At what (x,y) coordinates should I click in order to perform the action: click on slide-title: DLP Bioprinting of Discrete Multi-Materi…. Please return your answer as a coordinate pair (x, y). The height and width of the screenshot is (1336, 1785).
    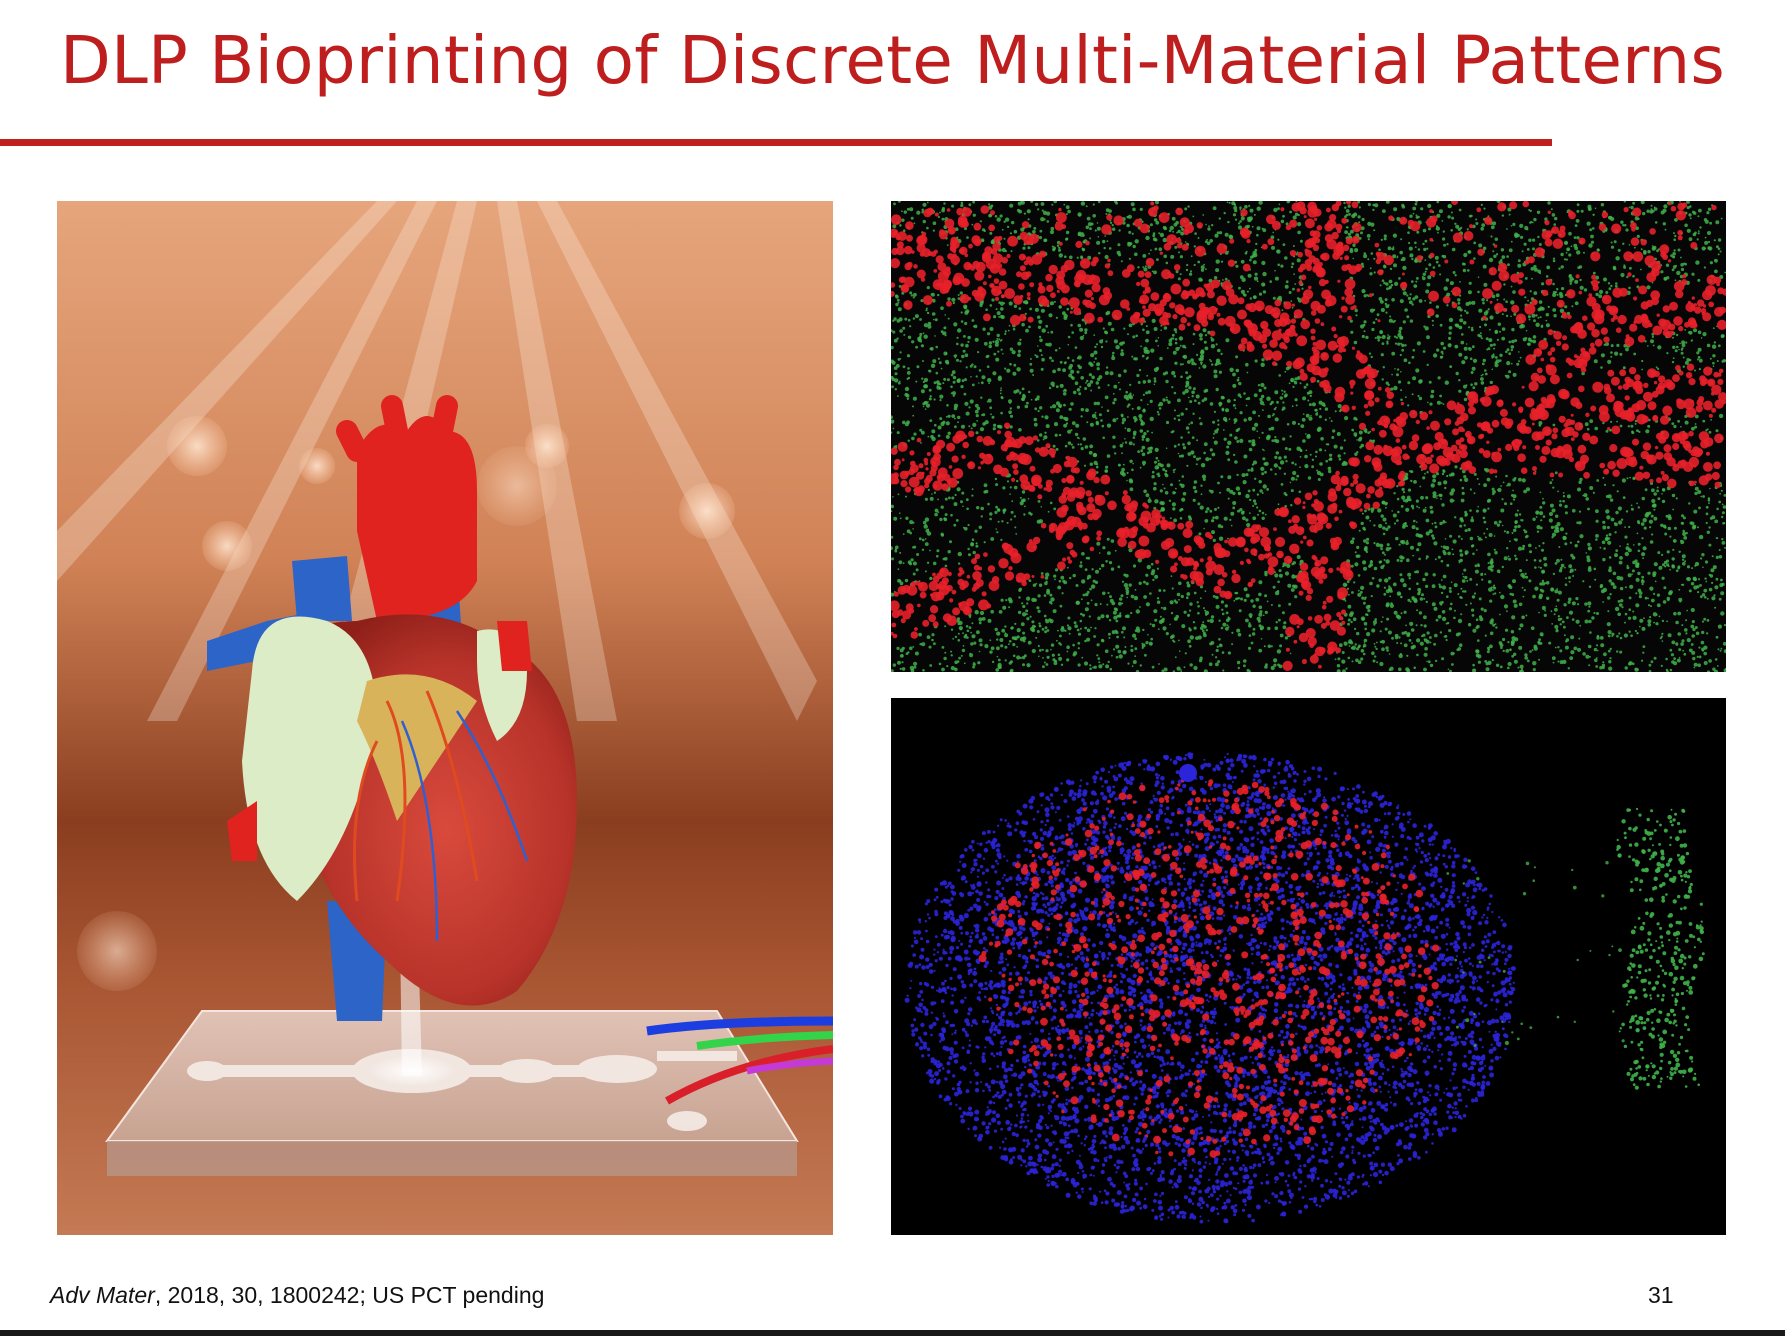
    Looking at the image, I should click on (892, 60).